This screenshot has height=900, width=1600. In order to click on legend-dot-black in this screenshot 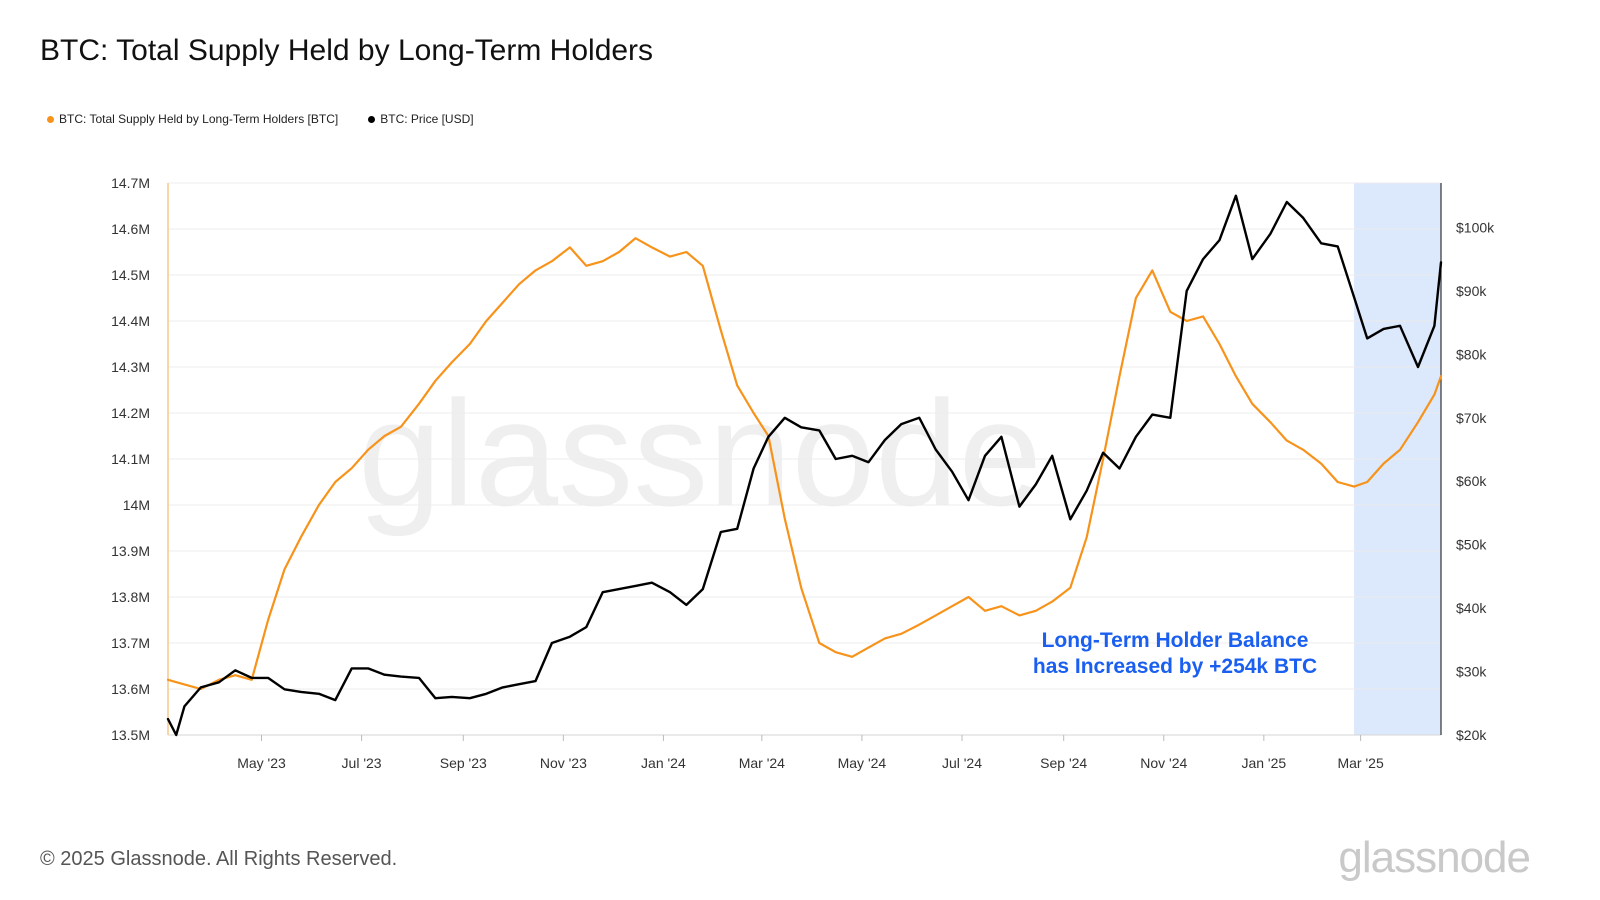, I will do `click(372, 119)`.